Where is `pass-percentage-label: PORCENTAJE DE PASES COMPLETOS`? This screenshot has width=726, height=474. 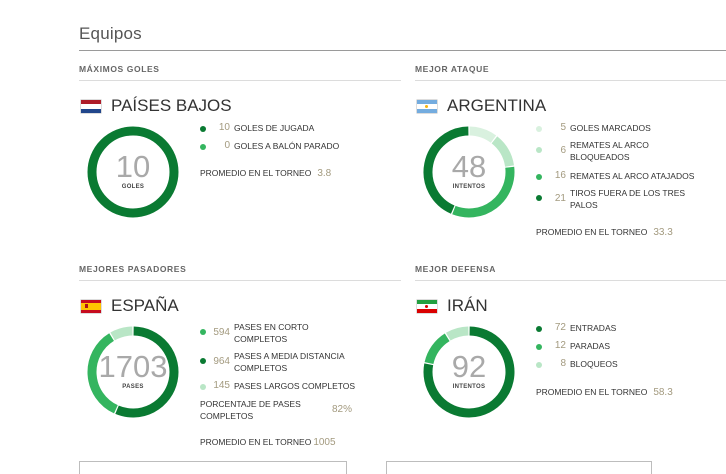
pass-percentage-label: PORCENTAJE DE PASES COMPLETOS is located at coordinates (250, 410).